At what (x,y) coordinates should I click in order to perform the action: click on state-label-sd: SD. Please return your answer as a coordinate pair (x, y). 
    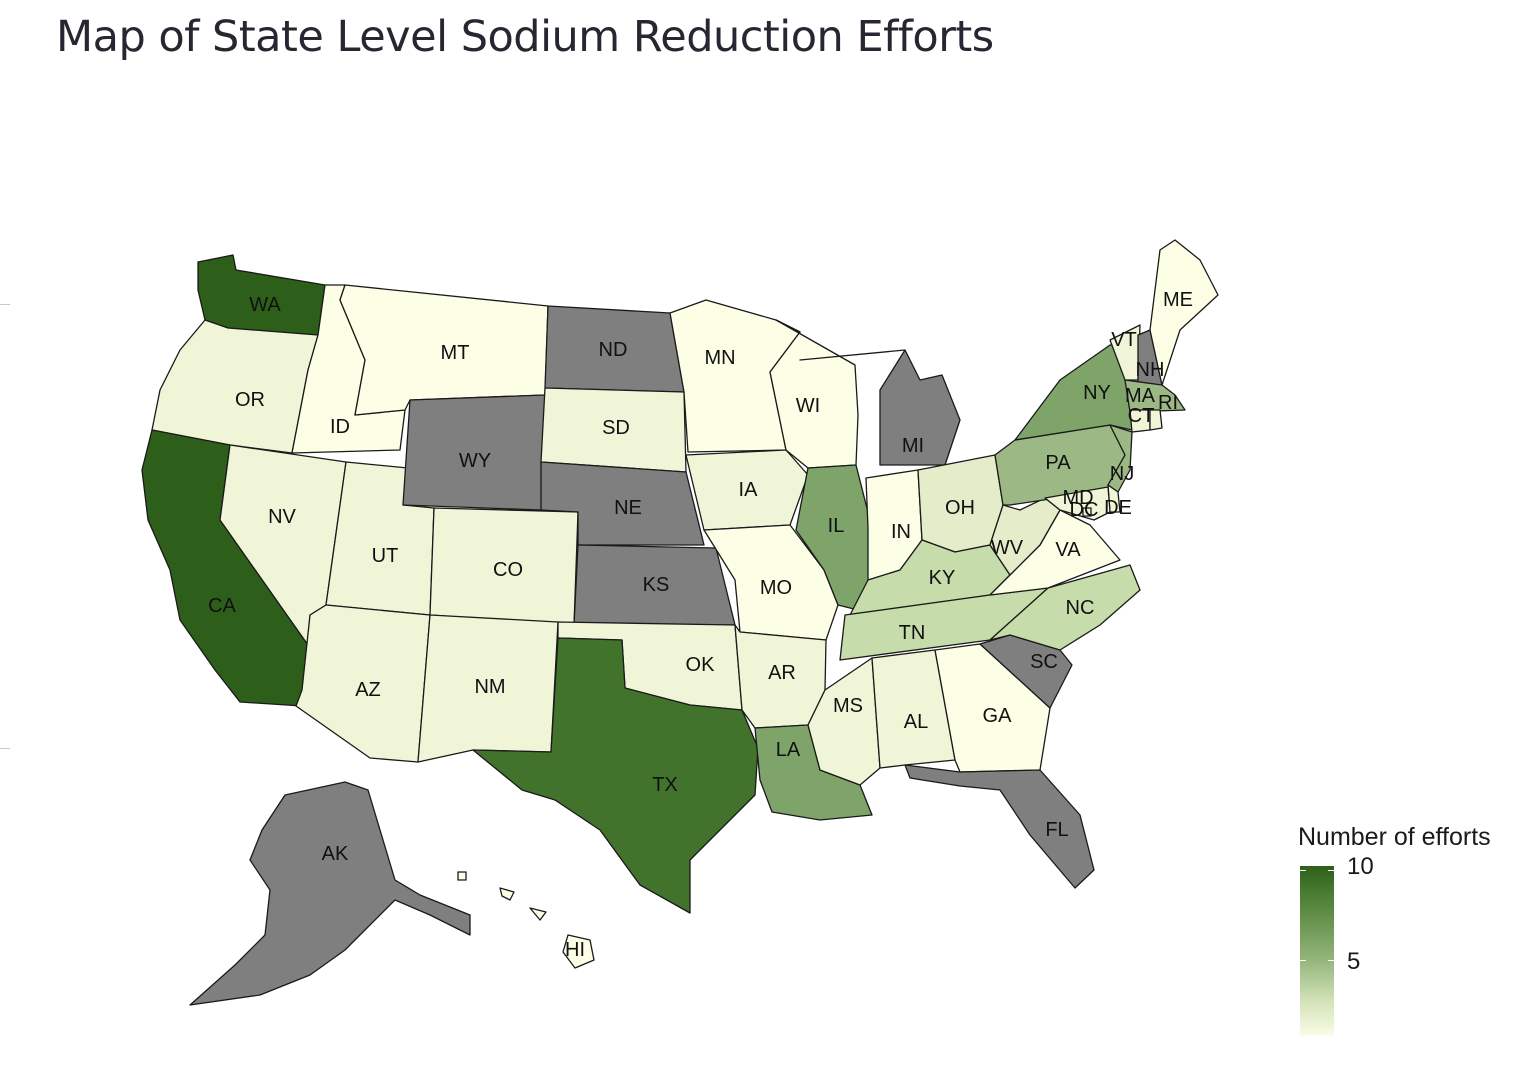
    Looking at the image, I should click on (616, 428).